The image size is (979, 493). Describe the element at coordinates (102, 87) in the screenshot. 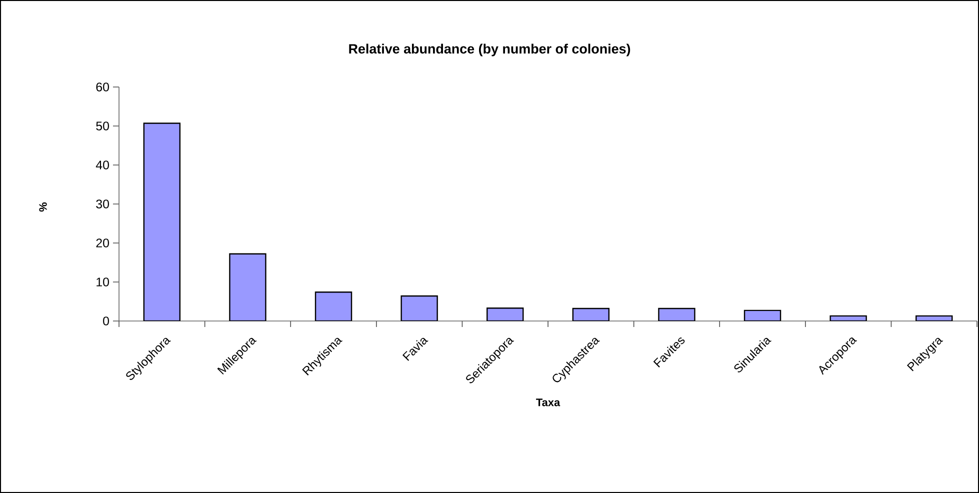

I see `y-tick-label: 60` at that location.